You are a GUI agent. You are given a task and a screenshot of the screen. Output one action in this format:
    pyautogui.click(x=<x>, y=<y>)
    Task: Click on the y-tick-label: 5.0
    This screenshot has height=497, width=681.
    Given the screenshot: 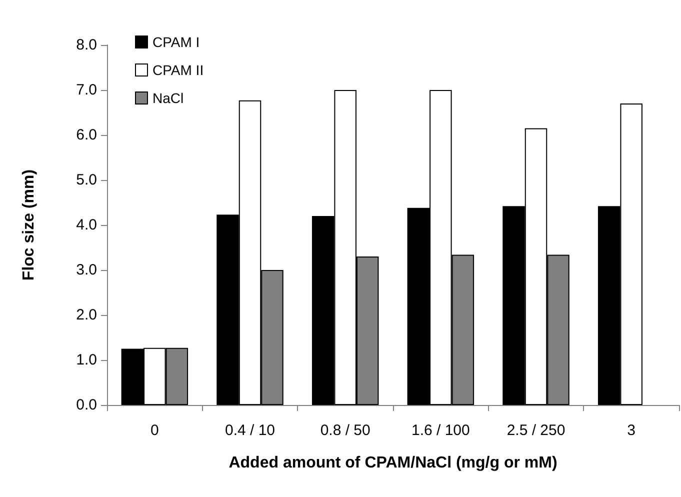 What is the action you would take?
    pyautogui.click(x=86, y=180)
    